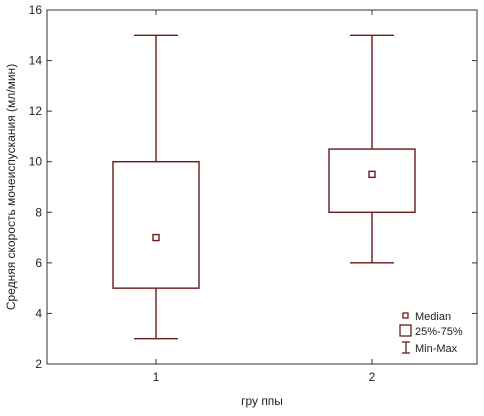  I want to click on y-tick-label: 4, so click(38, 313).